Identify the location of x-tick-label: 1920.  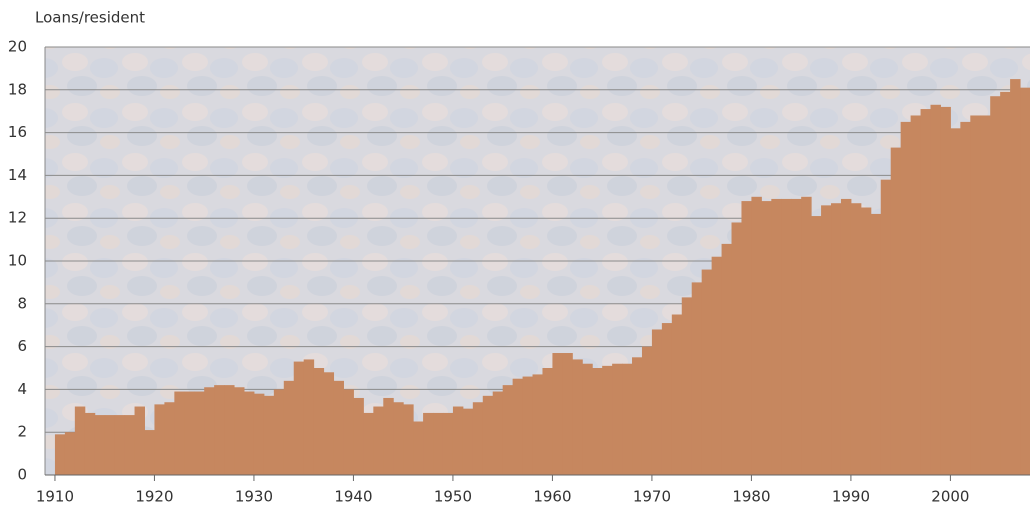
(154, 497).